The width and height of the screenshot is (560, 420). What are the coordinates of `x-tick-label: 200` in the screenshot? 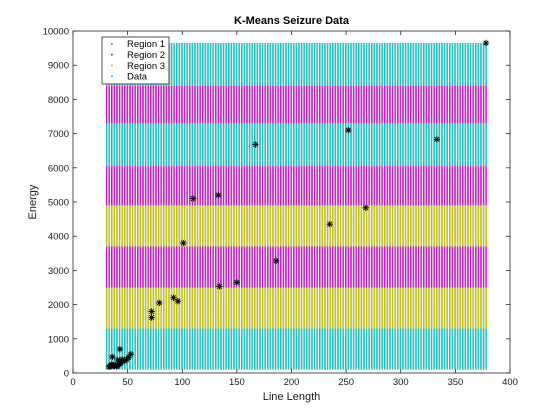 It's located at (292, 382).